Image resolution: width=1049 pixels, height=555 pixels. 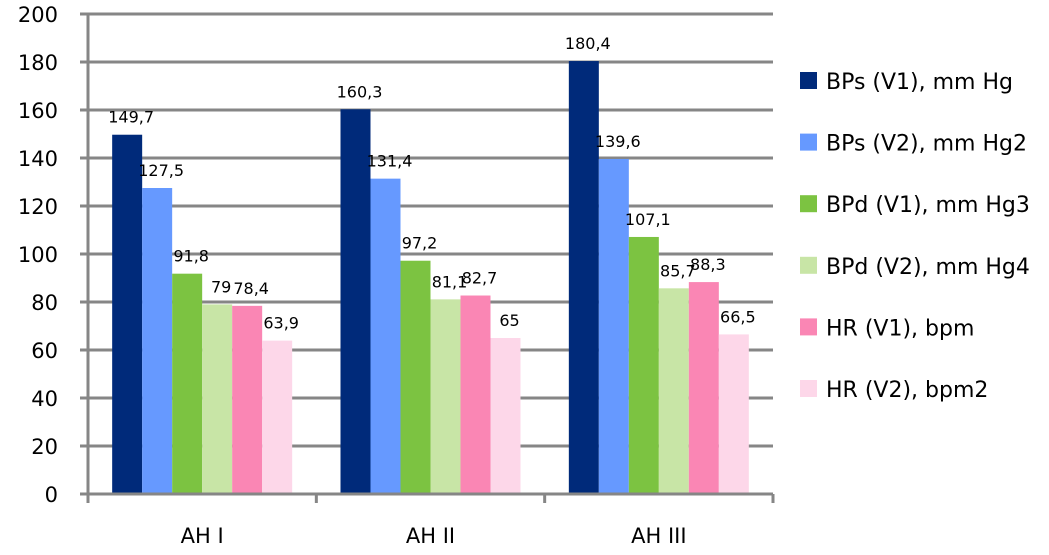 I want to click on data-label: 78,4, so click(x=251, y=288).